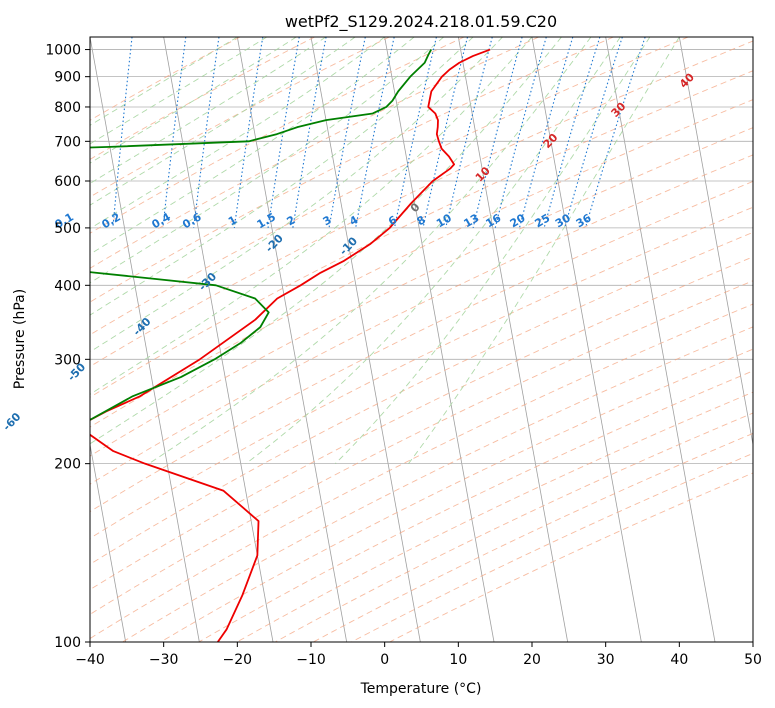  I want to click on y-tick-label: 800, so click(67, 108).